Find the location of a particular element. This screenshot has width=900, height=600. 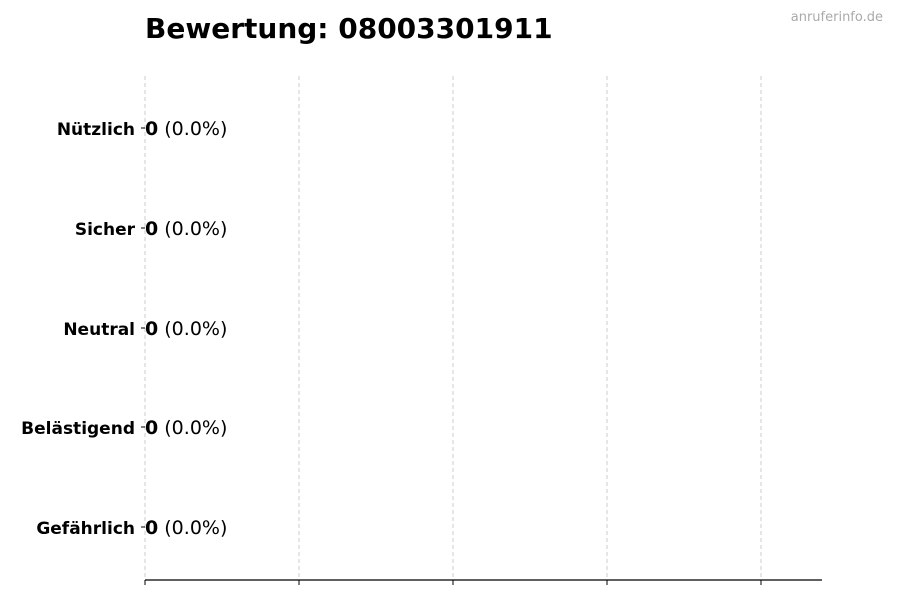

chart-title: Bewertung: 08003301911 is located at coordinates (349, 28).